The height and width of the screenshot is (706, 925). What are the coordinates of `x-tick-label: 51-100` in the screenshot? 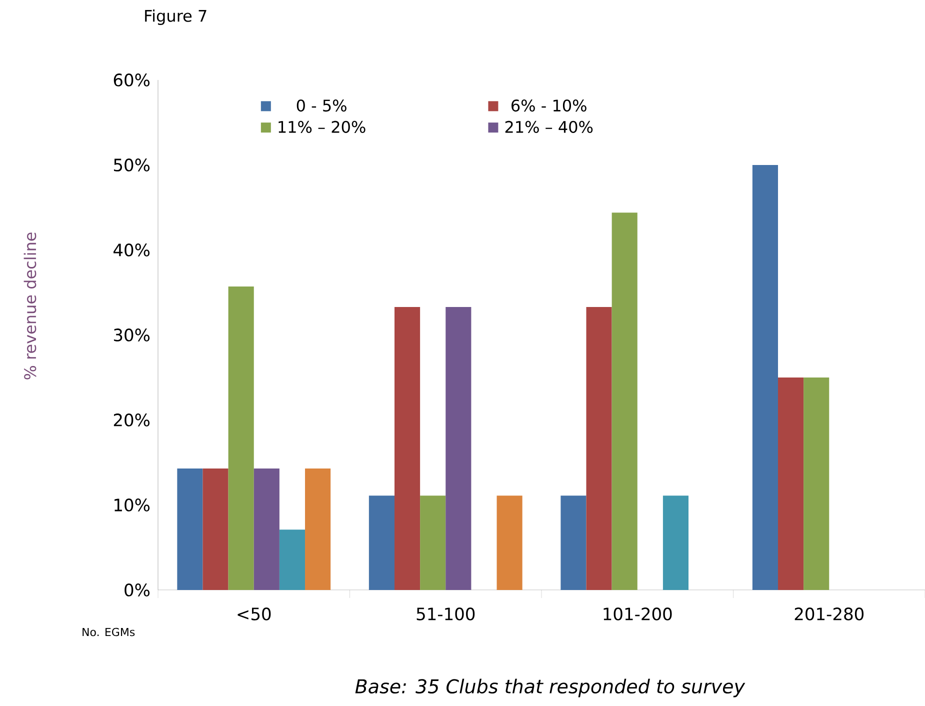 It's located at (445, 614).